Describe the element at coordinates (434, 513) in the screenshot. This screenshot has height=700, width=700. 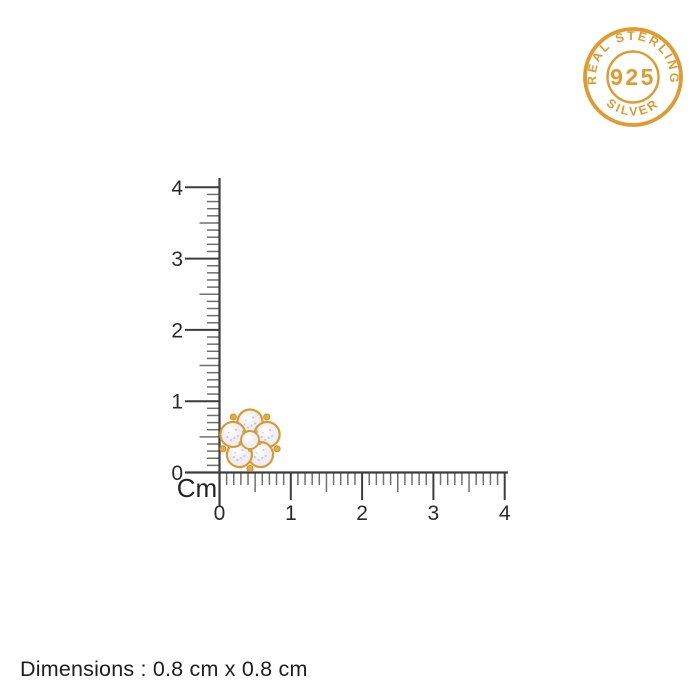
I see `h-ruler-label-3: 3` at that location.